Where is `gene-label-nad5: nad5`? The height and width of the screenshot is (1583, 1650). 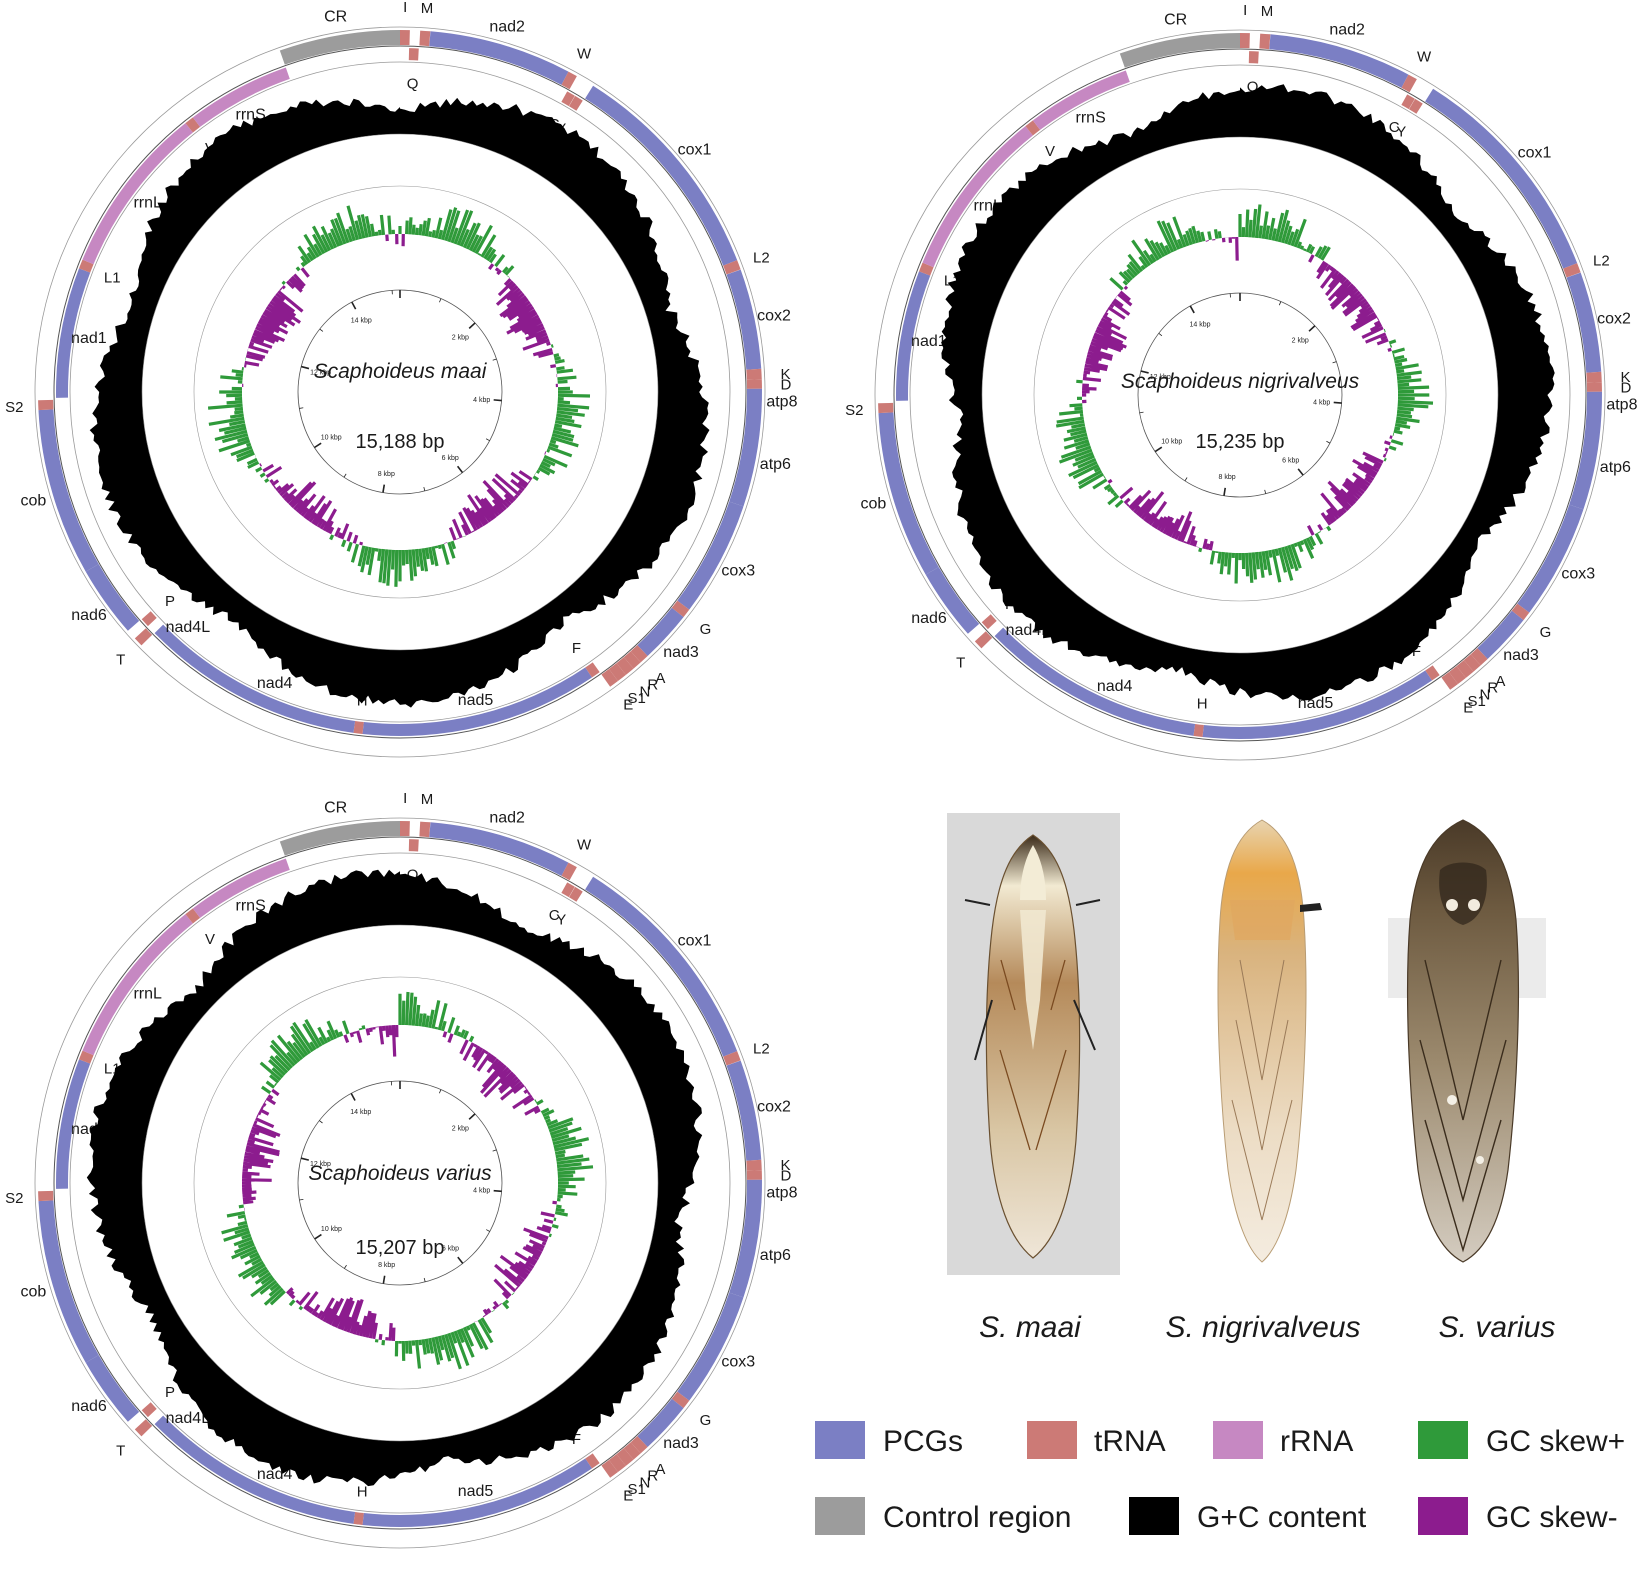
gene-label-nad5: nad5 is located at coordinates (476, 1491).